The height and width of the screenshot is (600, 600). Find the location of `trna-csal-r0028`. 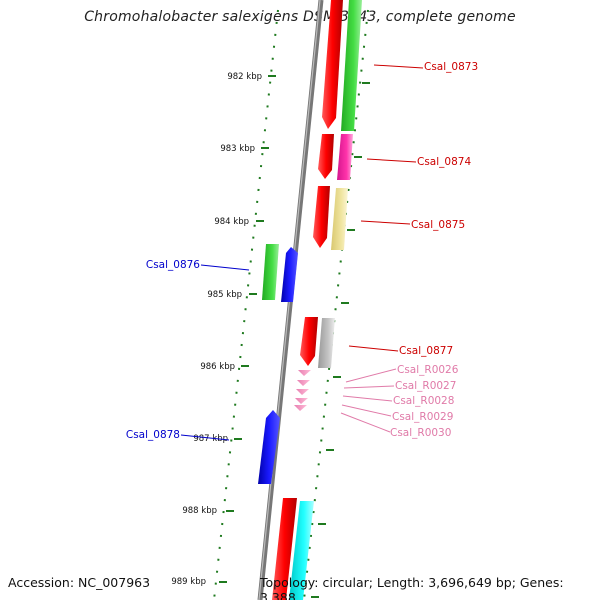

trna-csal-r0028 is located at coordinates (302, 392).